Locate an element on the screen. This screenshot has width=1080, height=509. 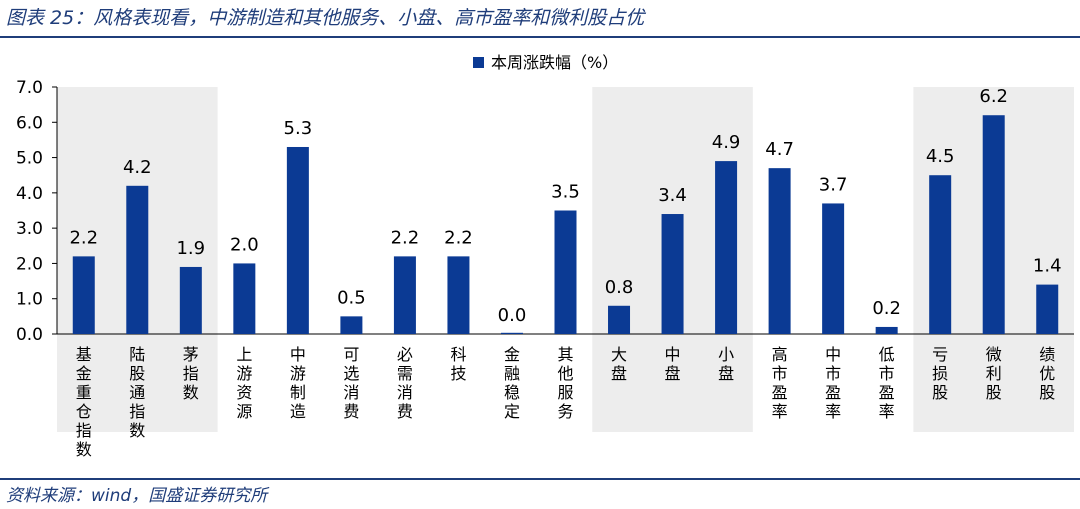
y-tick-label: 6.0 is located at coordinates (29, 123).